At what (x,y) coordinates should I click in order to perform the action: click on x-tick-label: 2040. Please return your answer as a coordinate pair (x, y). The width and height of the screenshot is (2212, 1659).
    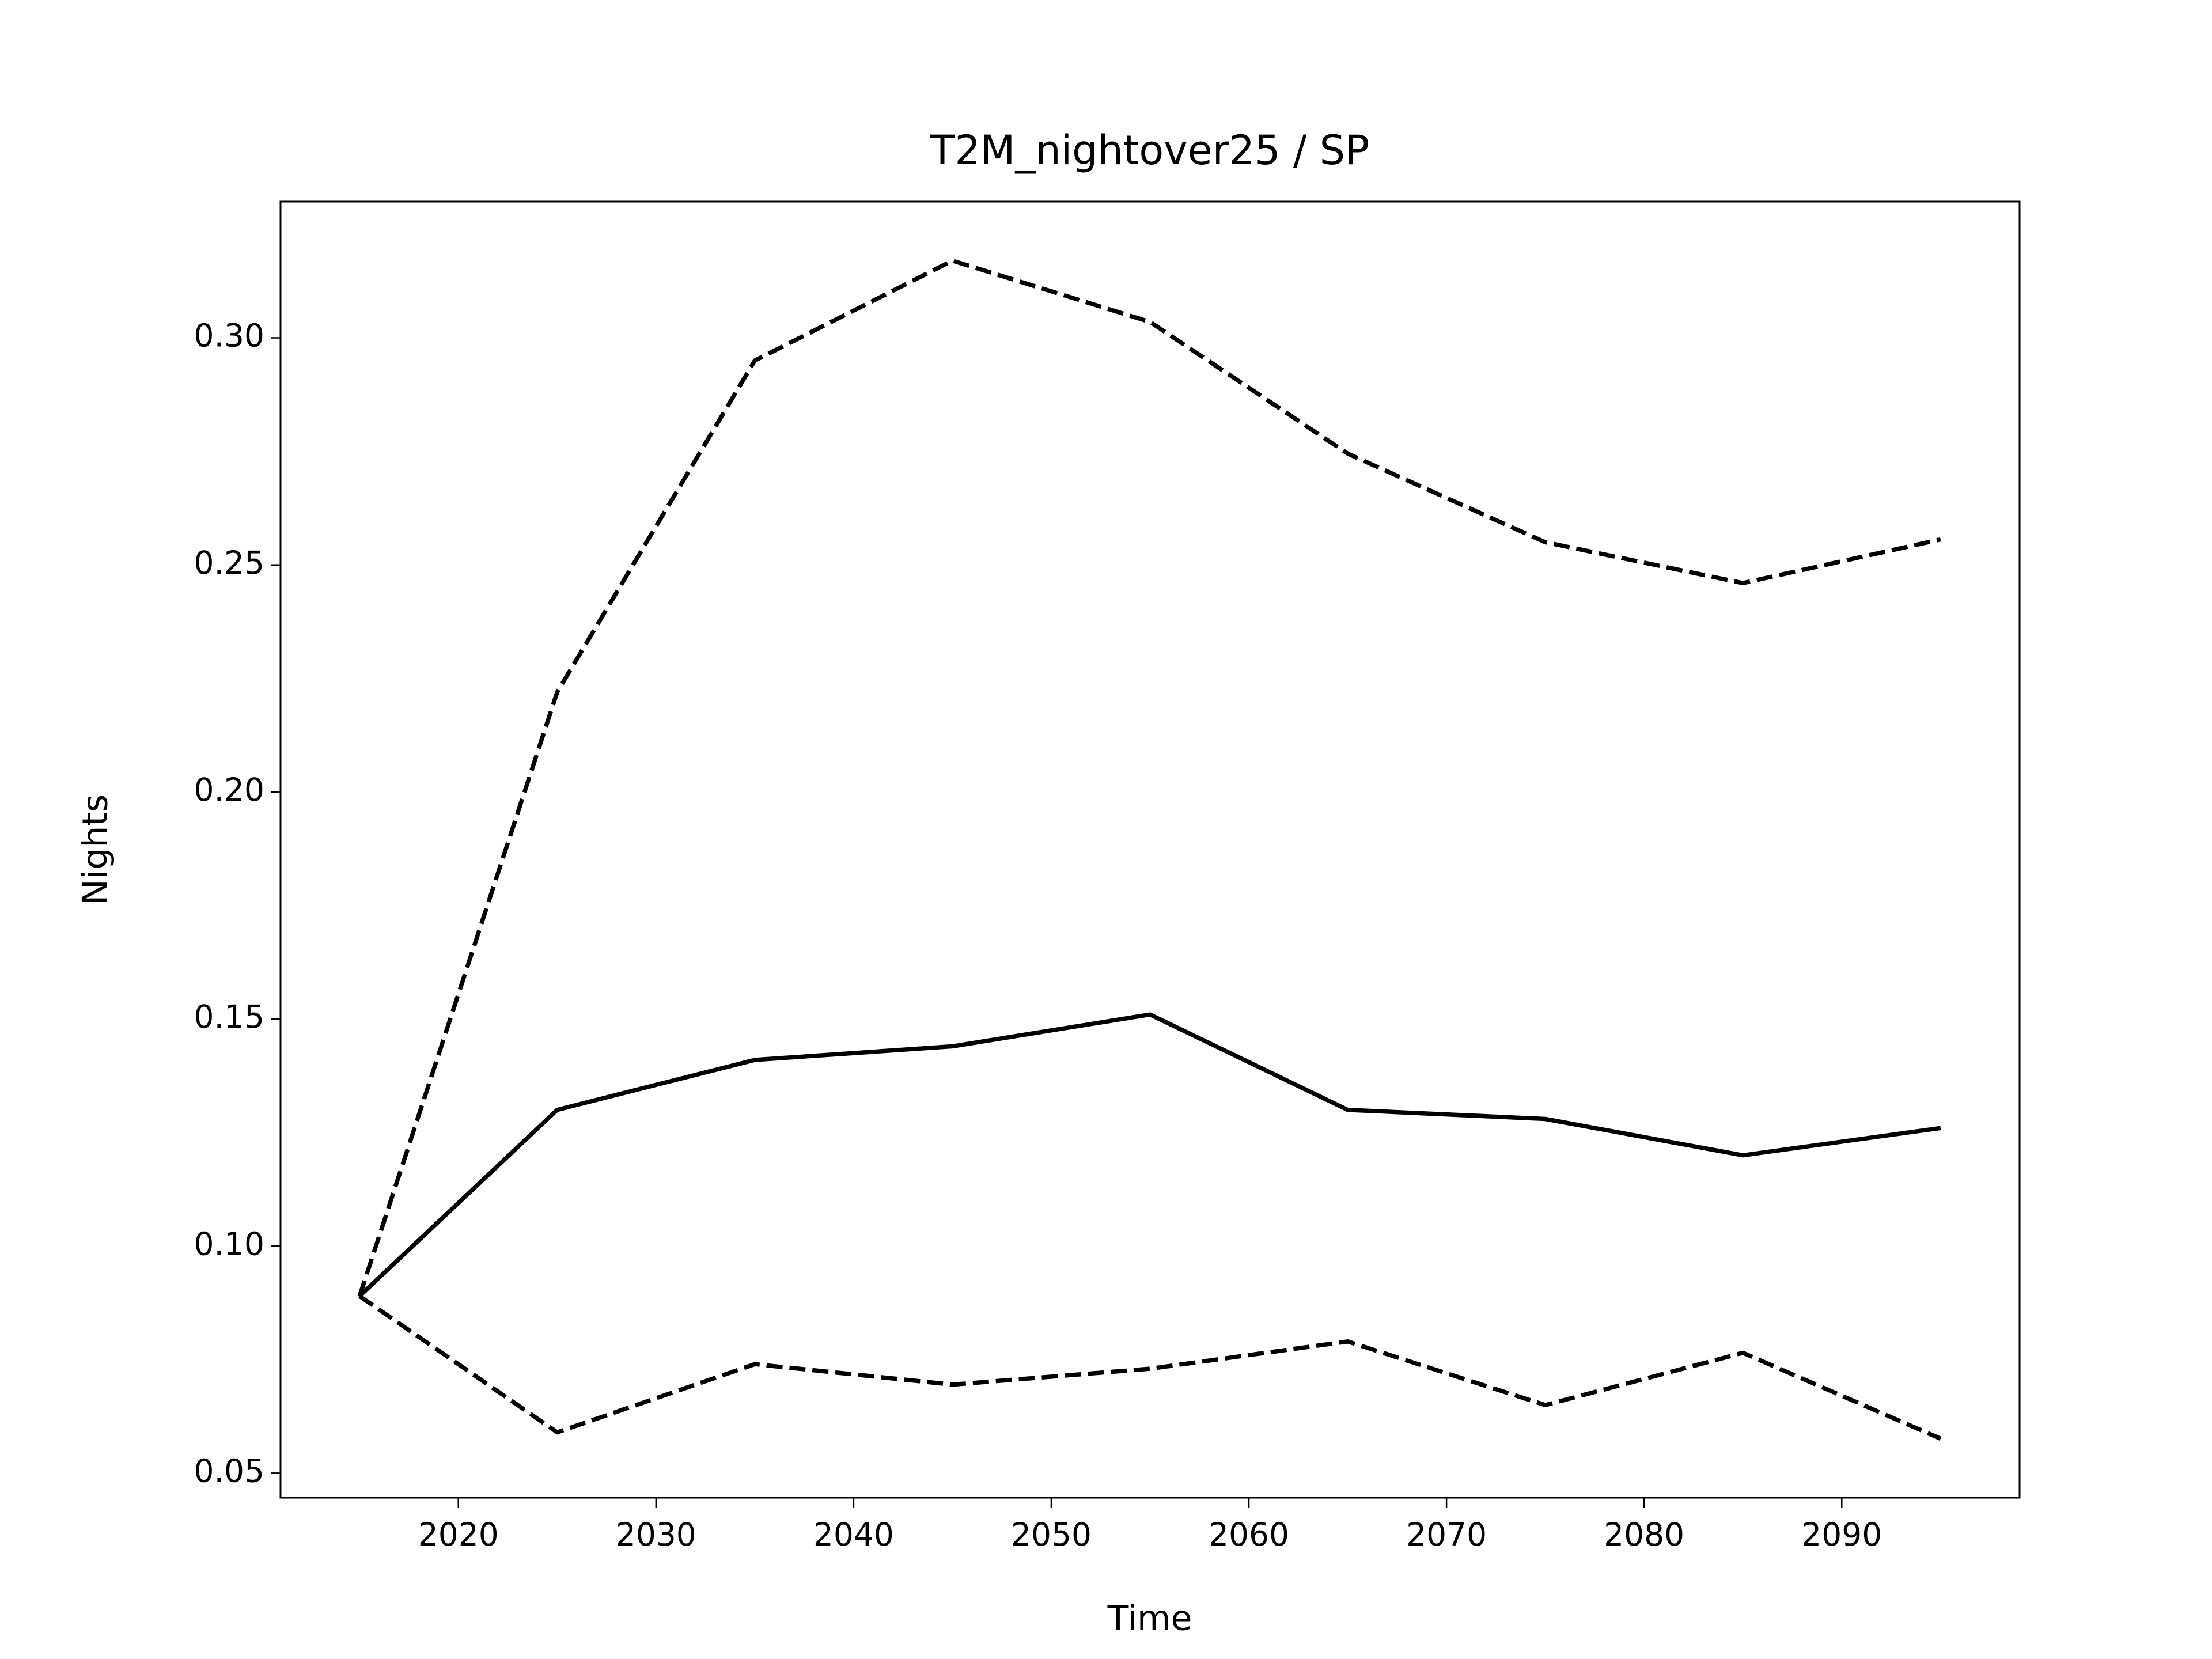
    Looking at the image, I should click on (853, 1534).